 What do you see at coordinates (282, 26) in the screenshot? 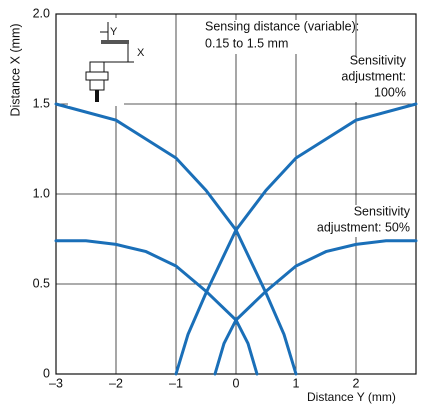
I see `annotation: Sensing distance (variable):` at bounding box center [282, 26].